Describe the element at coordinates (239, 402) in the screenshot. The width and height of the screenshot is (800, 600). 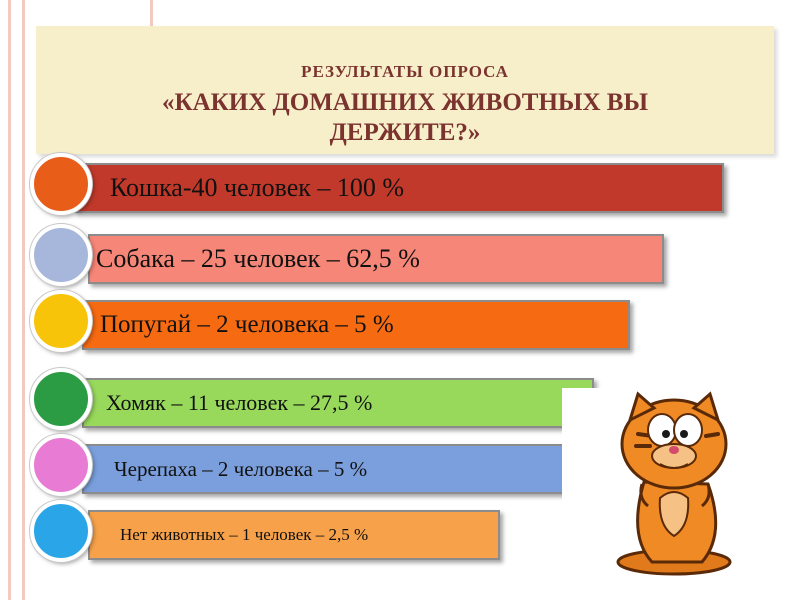
I see `bar-label: Хомяк – 11 человек – 27,5 %` at that location.